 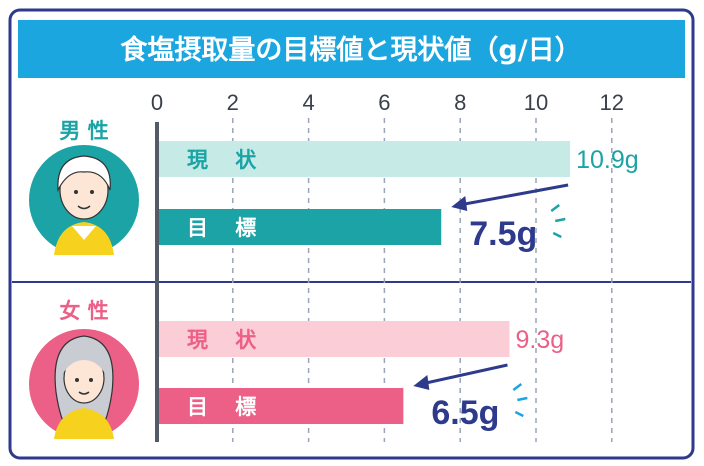 What do you see at coordinates (460, 102) in the screenshot?
I see `x-tick-label: 8` at bounding box center [460, 102].